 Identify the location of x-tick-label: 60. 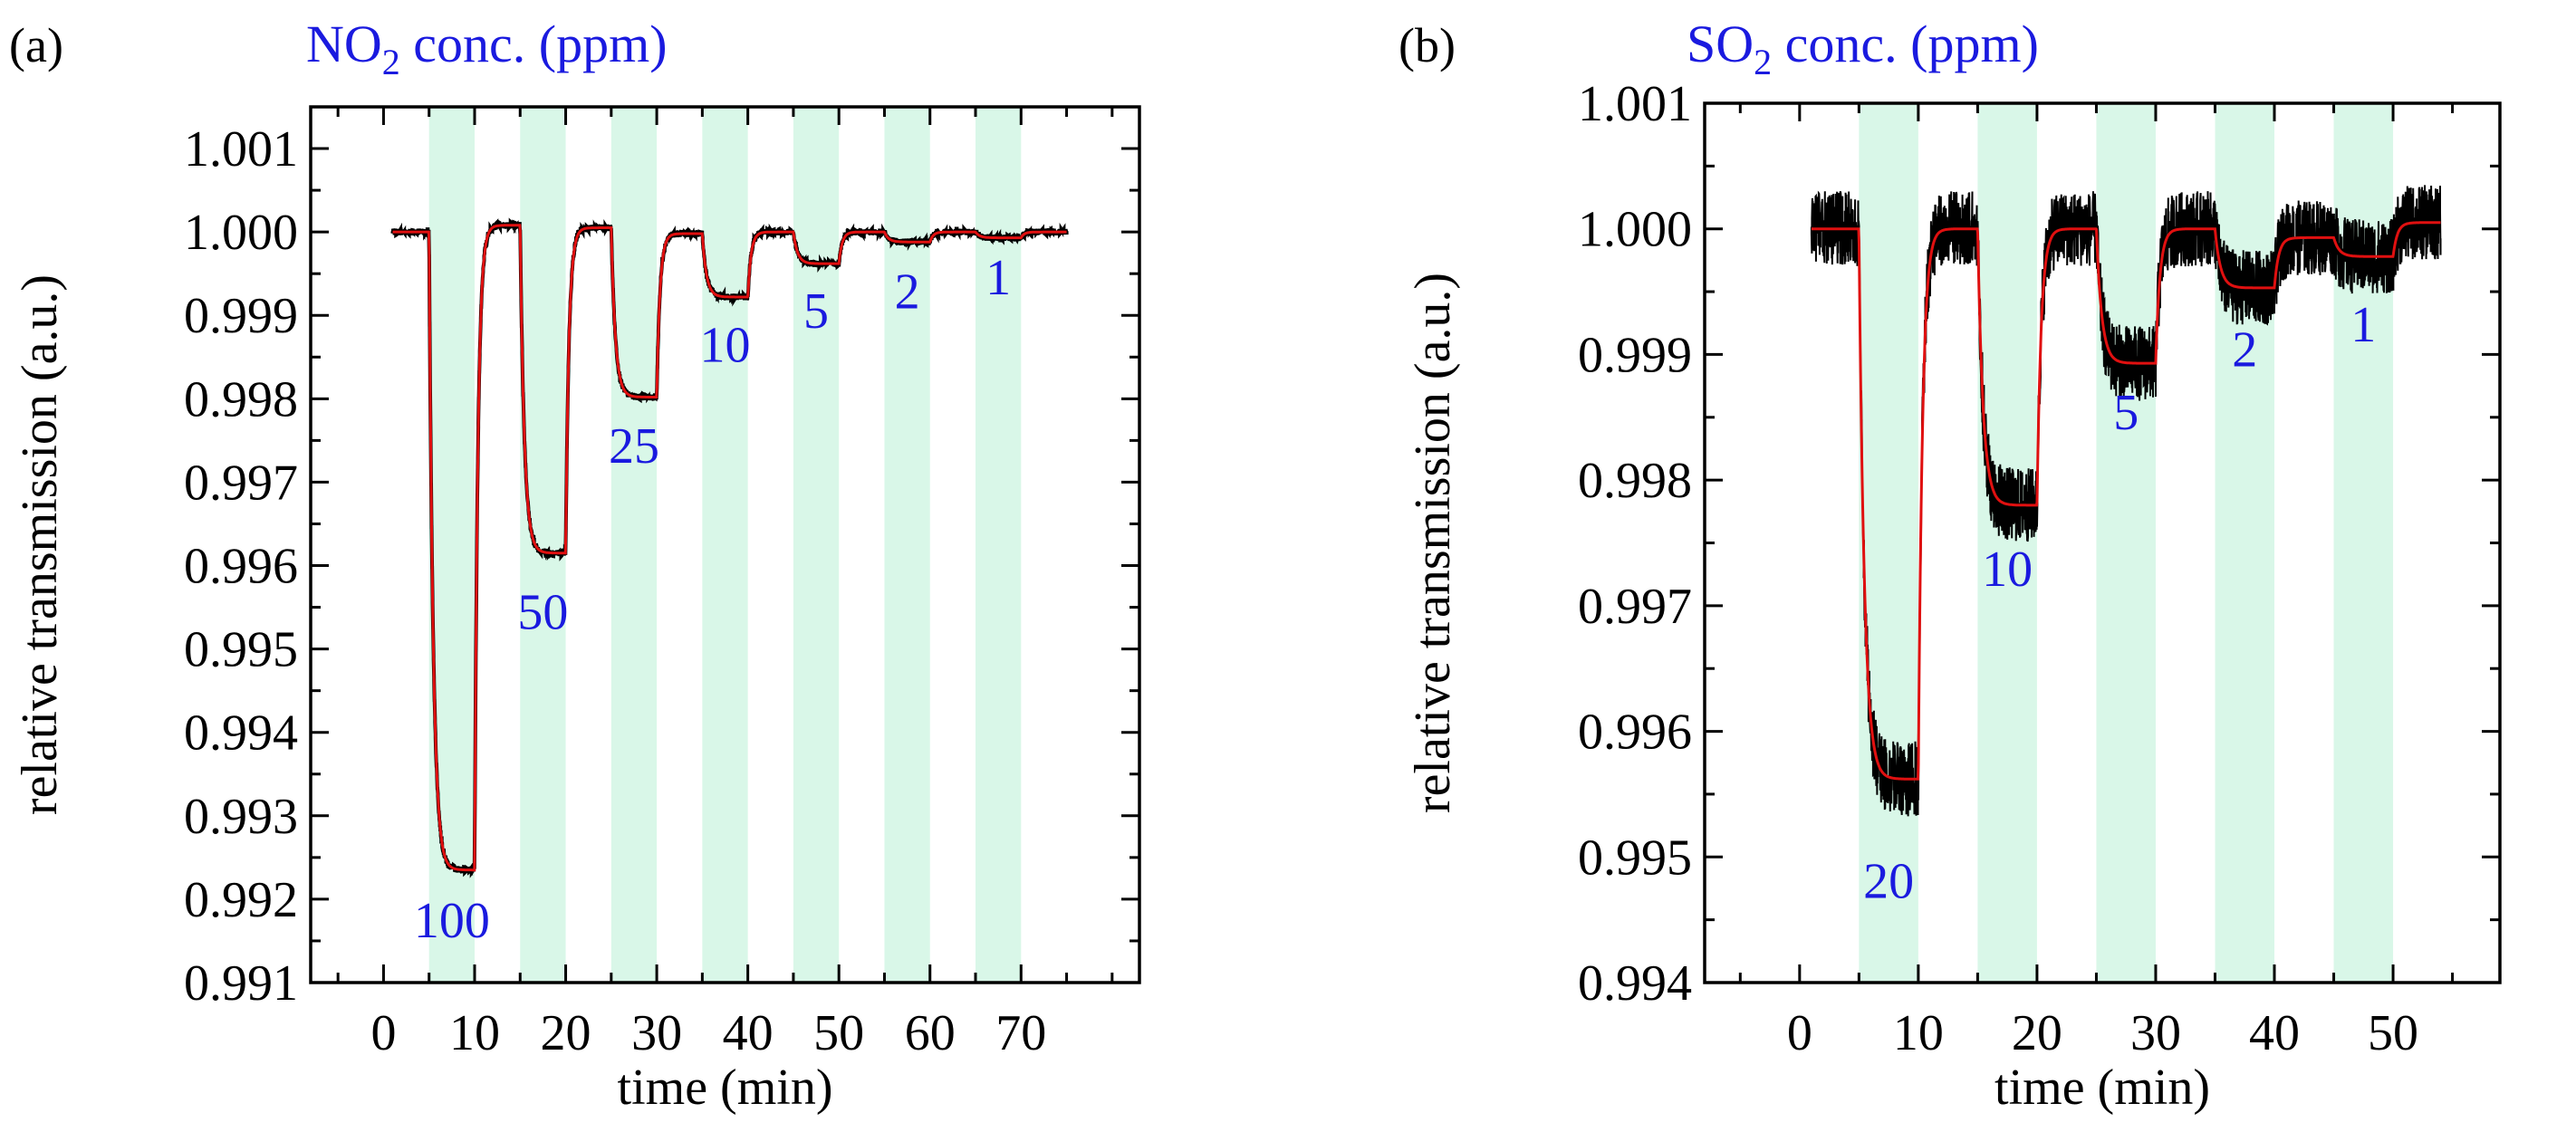
(930, 1033).